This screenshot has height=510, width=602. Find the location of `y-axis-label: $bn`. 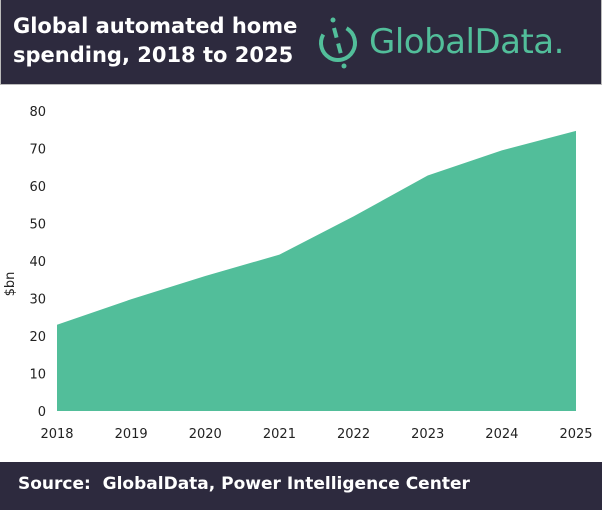

y-axis-label: $bn is located at coordinates (10, 284).